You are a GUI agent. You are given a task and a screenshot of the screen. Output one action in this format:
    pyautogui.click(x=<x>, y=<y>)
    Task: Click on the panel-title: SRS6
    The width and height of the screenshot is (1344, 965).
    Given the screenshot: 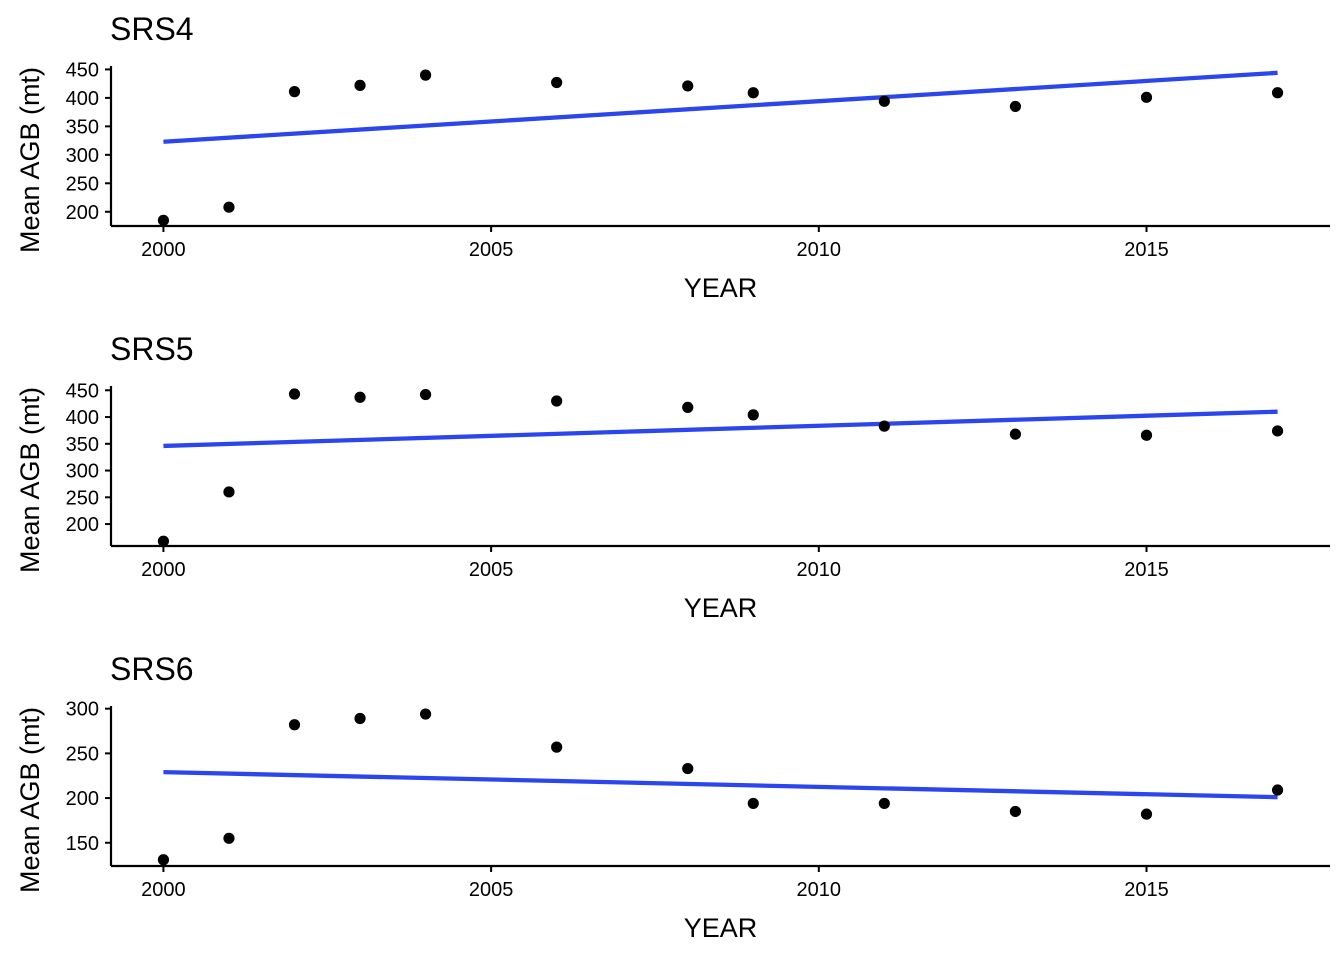 What is the action you would take?
    pyautogui.click(x=152, y=669)
    